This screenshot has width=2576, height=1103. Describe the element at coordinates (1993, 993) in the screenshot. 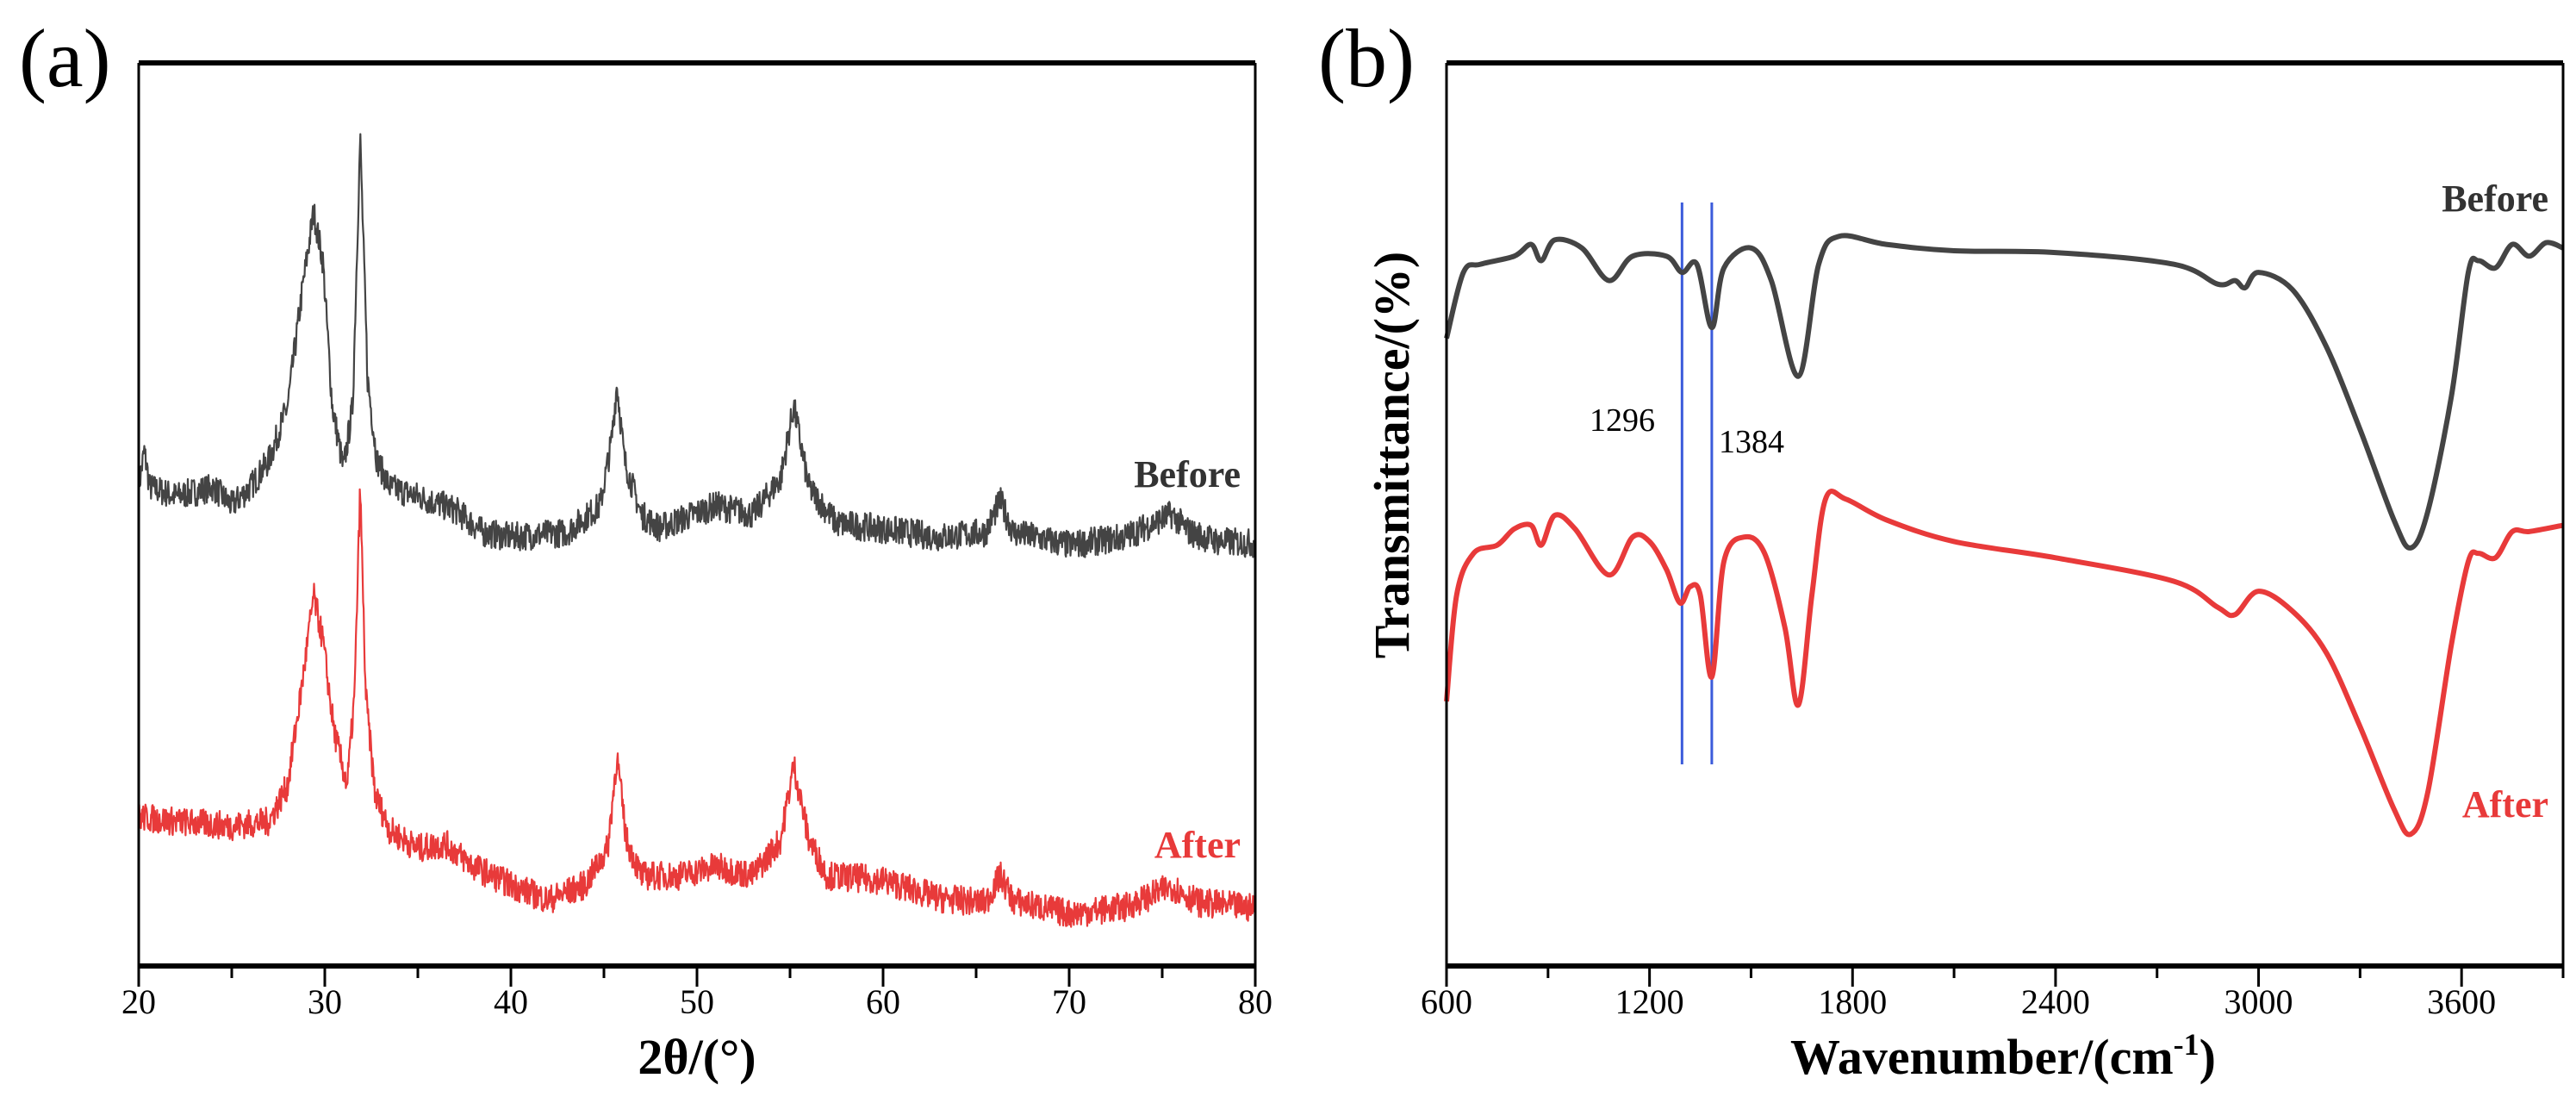

I see `ftir-x-ticks: 600 1200 1800 2400 3000 3600` at that location.